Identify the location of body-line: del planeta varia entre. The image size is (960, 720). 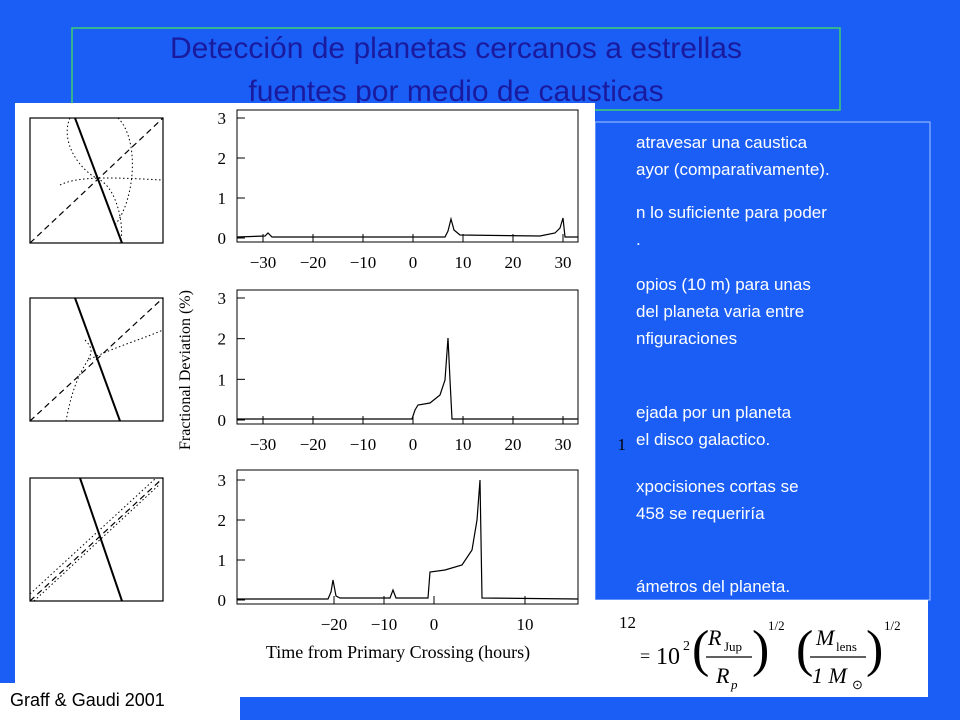
(720, 311).